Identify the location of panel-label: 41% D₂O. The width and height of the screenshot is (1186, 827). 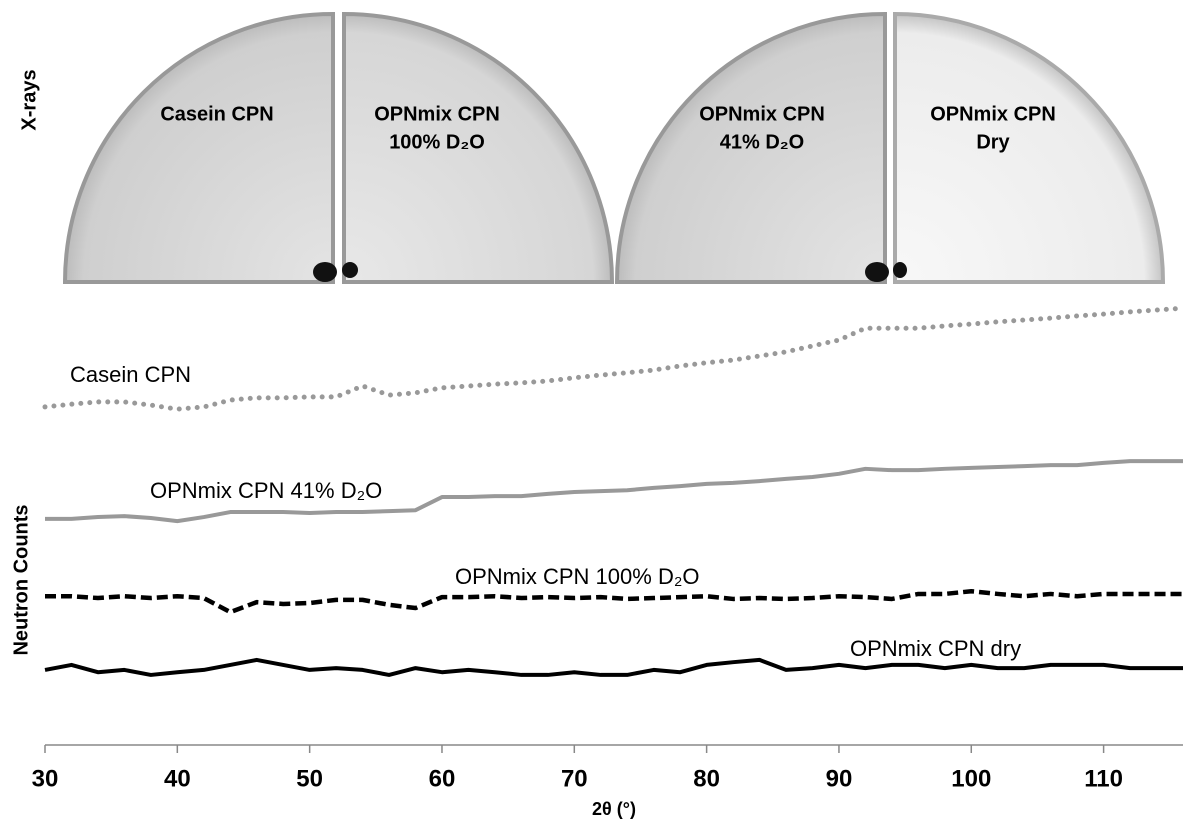
(762, 142).